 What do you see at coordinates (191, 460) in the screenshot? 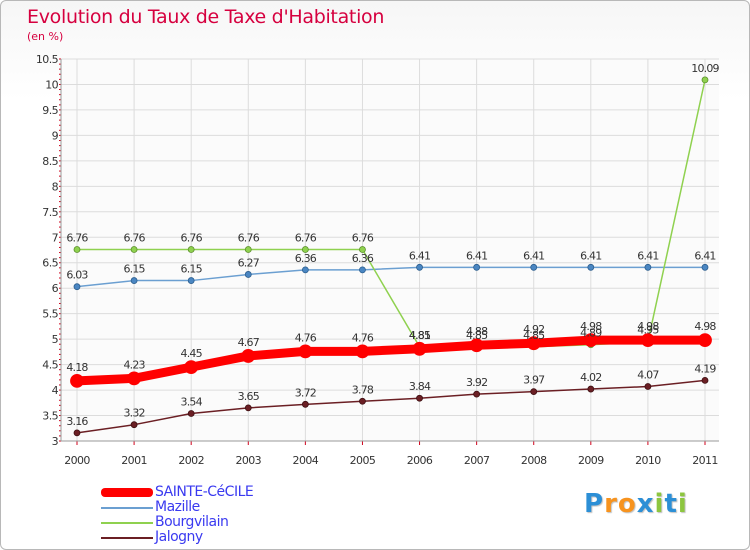
I see `x-tick-label: 2002` at bounding box center [191, 460].